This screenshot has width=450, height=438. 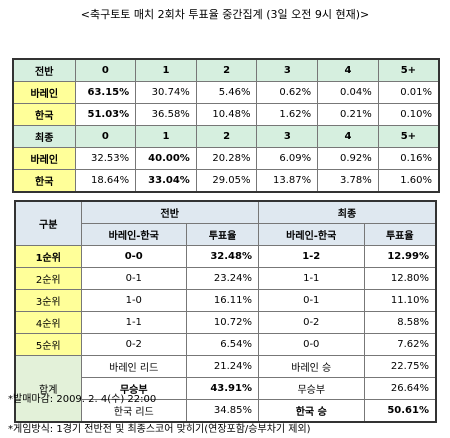 I want to click on cell: 22.75%, so click(x=400, y=366).